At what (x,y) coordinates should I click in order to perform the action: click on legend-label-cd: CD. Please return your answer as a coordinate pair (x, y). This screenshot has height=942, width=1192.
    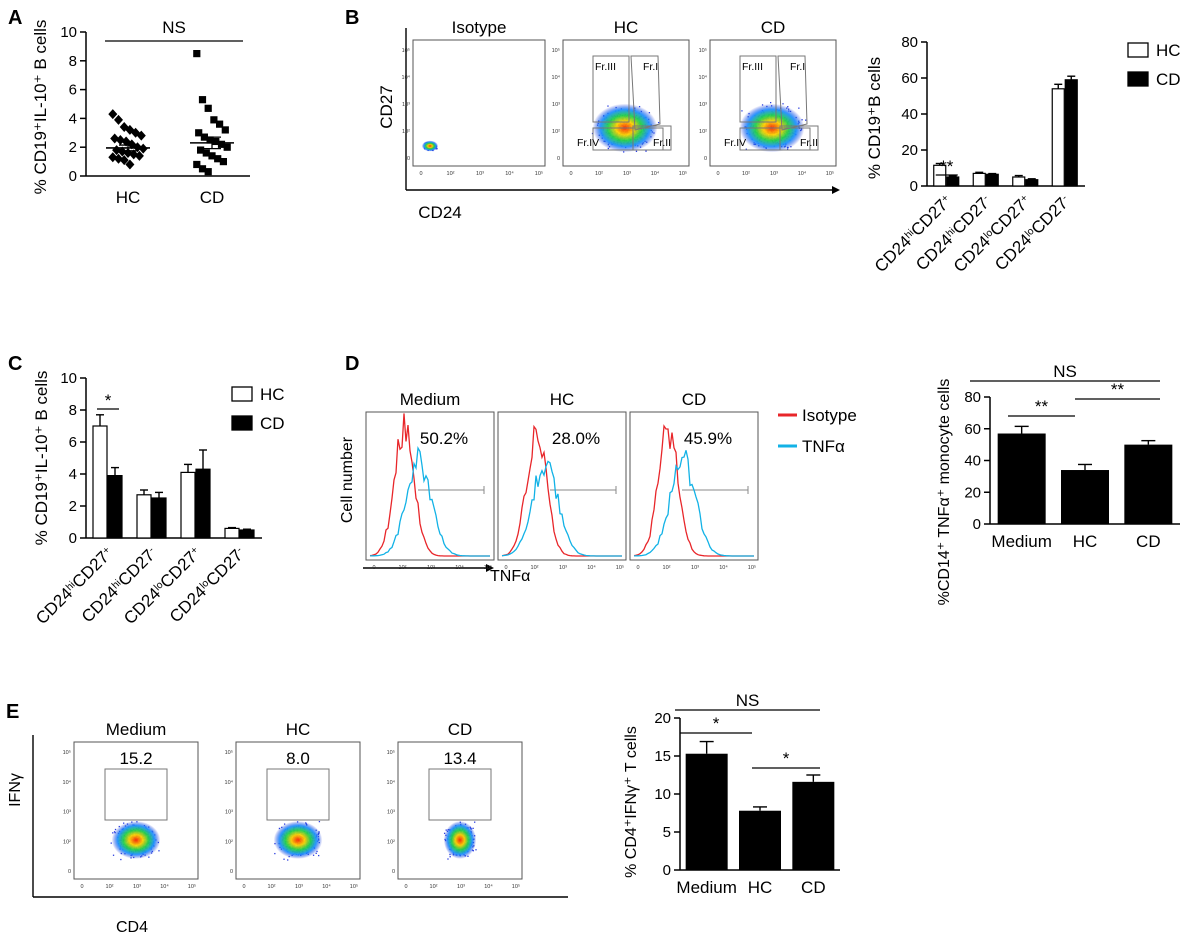
    Looking at the image, I should click on (272, 423).